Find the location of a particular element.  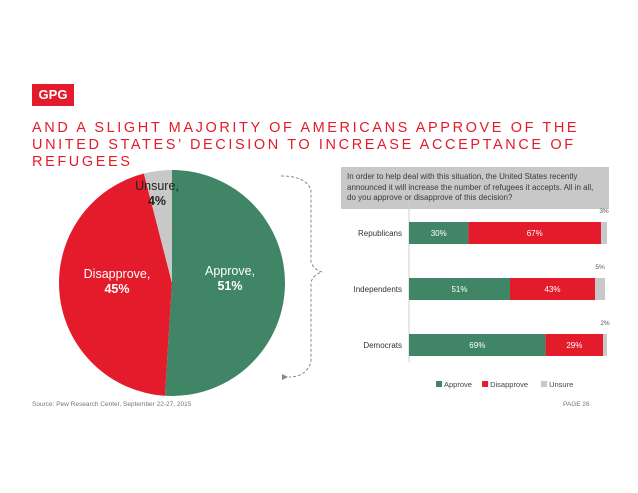

bar-data-label: 51% is located at coordinates (459, 289).